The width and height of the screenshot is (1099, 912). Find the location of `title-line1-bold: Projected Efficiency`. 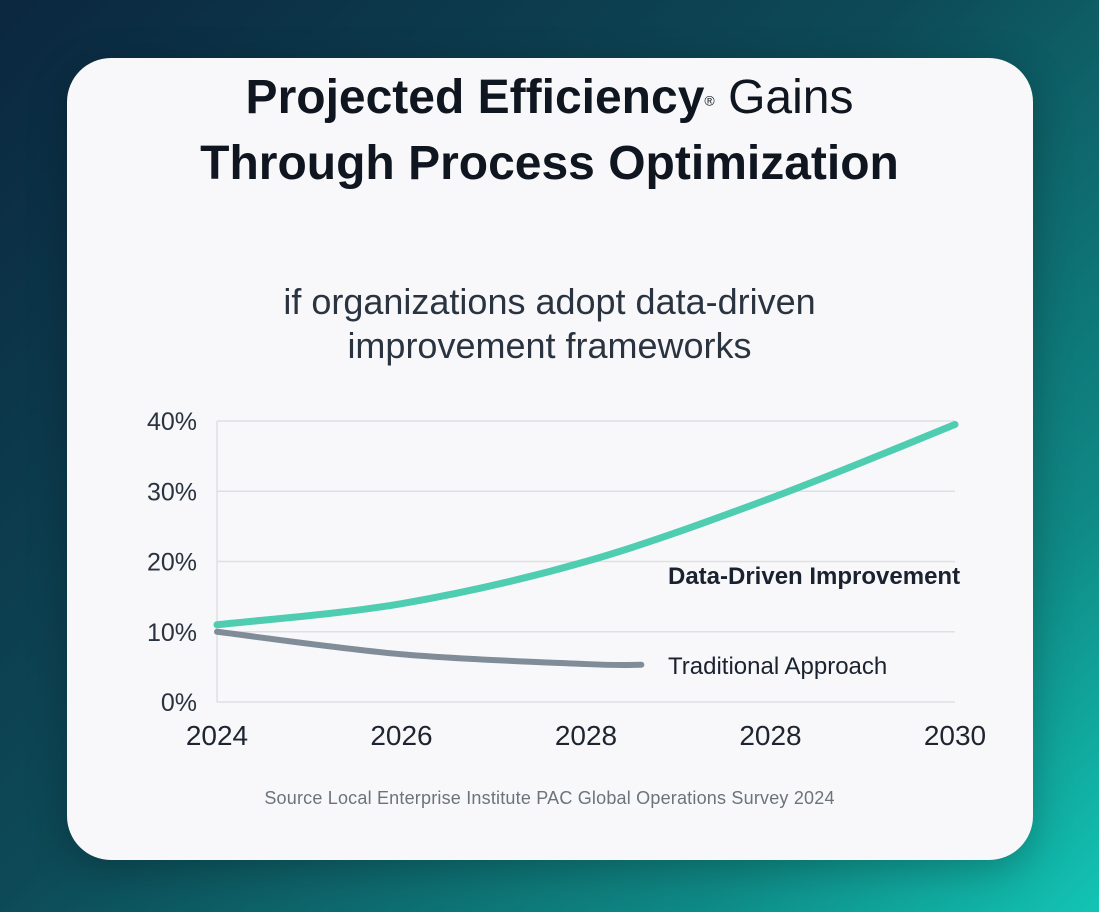

title-line1-bold: Projected Efficiency is located at coordinates (475, 97).